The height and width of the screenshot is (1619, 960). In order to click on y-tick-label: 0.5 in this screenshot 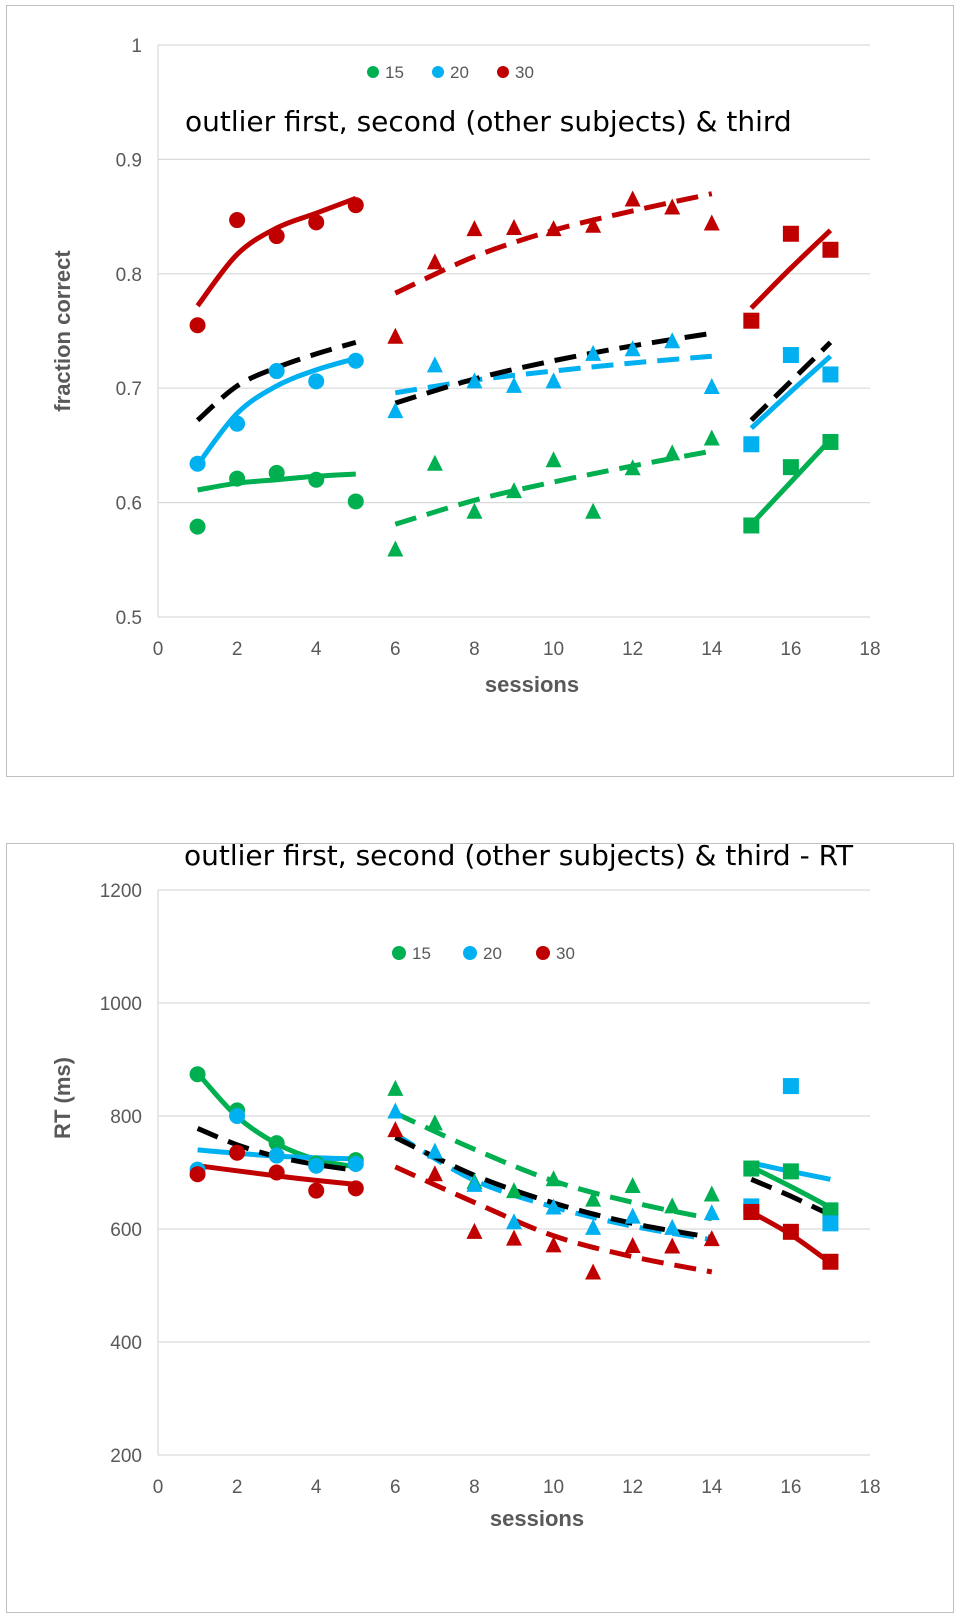, I will do `click(129, 618)`.